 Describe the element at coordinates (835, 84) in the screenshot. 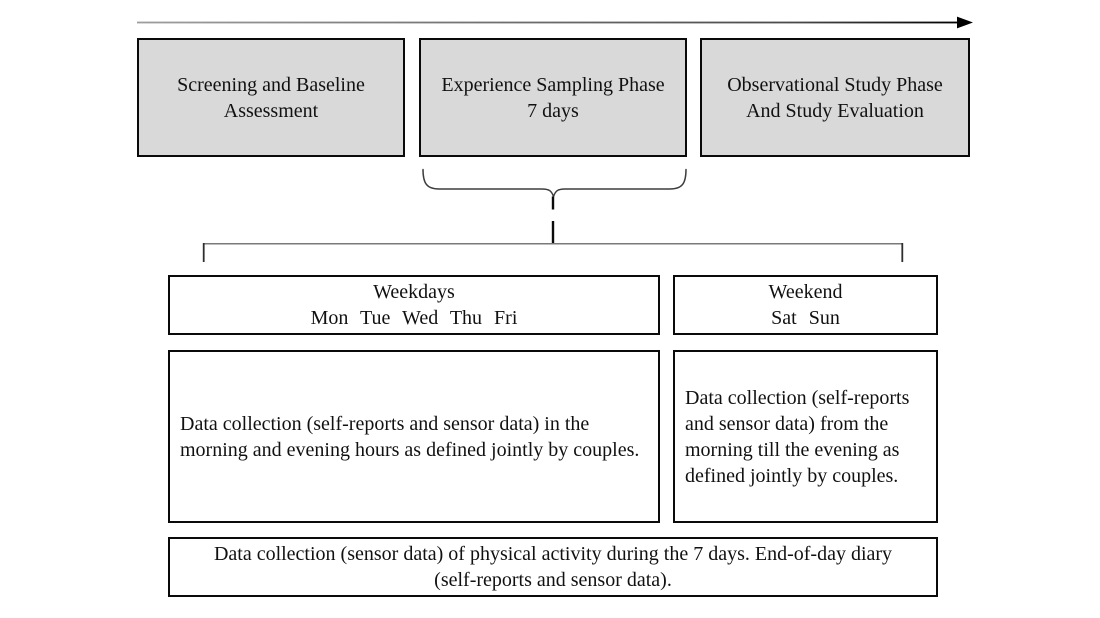

I see `phase-label-line: Observational Study Phase` at that location.